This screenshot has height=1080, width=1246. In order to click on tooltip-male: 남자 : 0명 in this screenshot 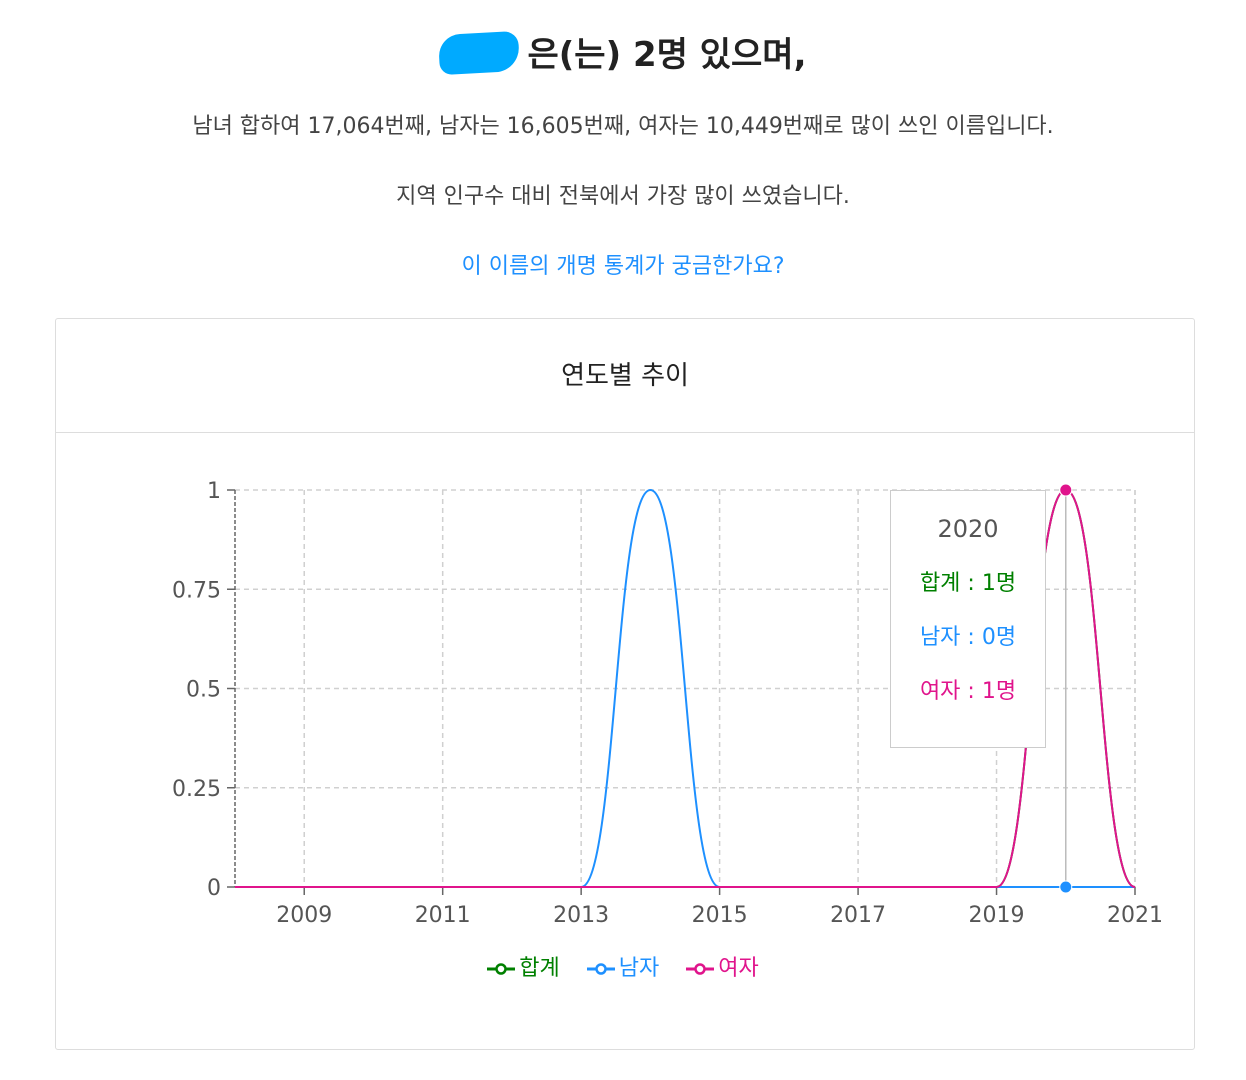, I will do `click(968, 637)`.